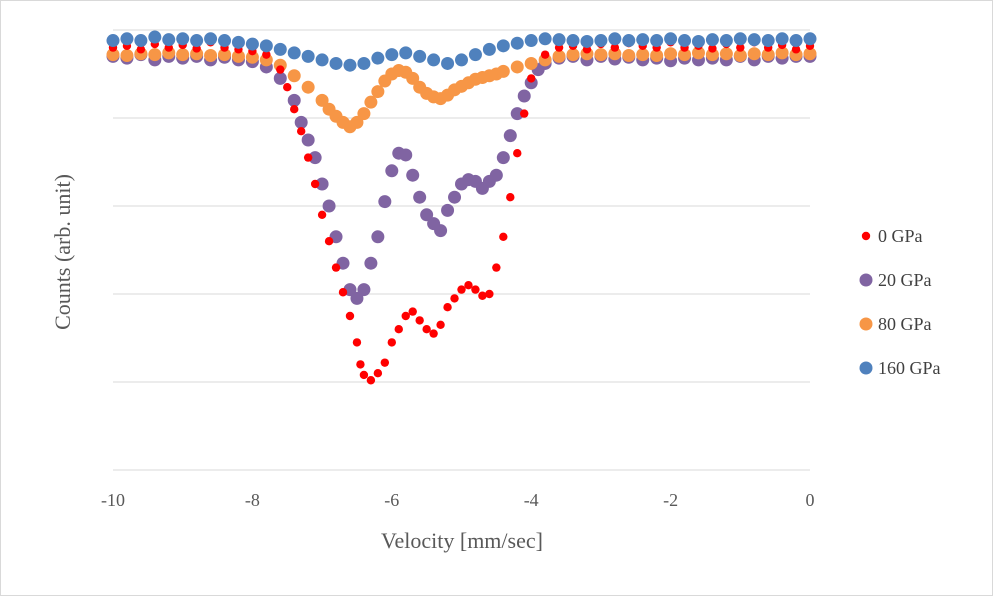 This screenshot has width=993, height=596. Describe the element at coordinates (900, 236) in the screenshot. I see `legend-label: 0 GPa` at that location.